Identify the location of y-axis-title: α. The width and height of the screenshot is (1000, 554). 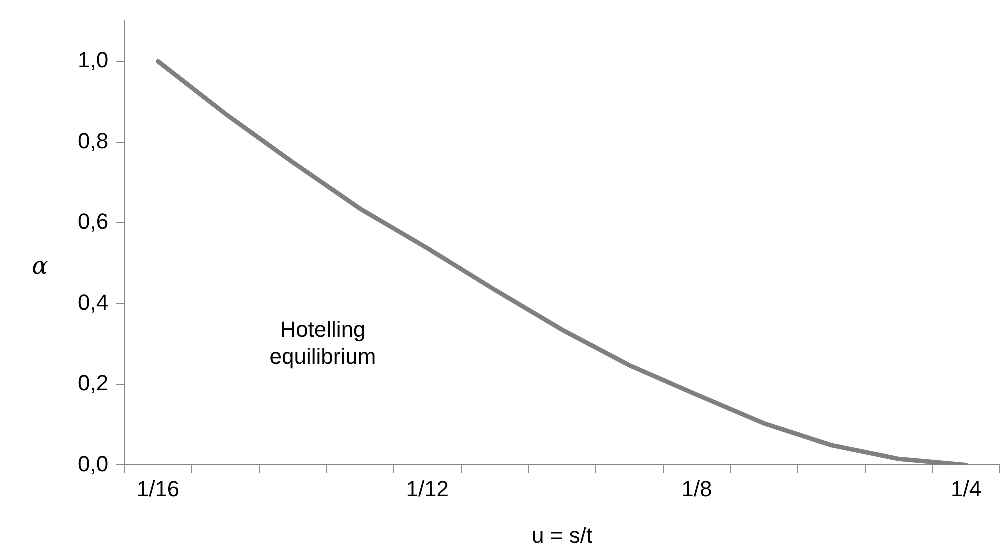
(40, 266).